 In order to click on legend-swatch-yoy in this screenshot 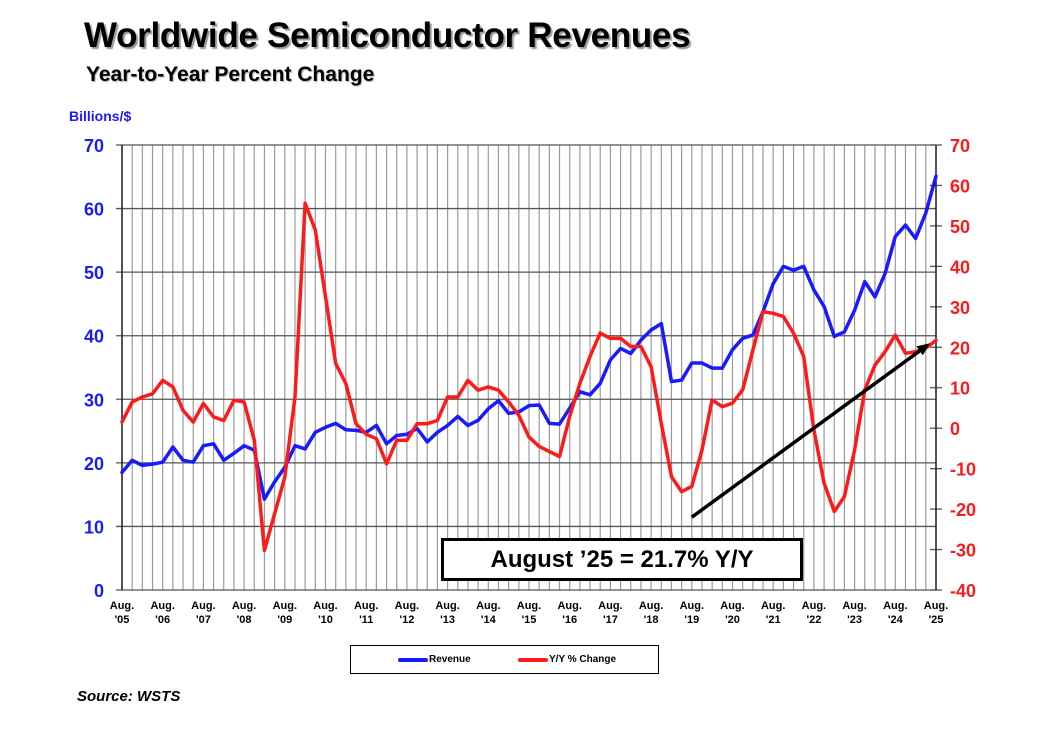, I will do `click(533, 659)`.